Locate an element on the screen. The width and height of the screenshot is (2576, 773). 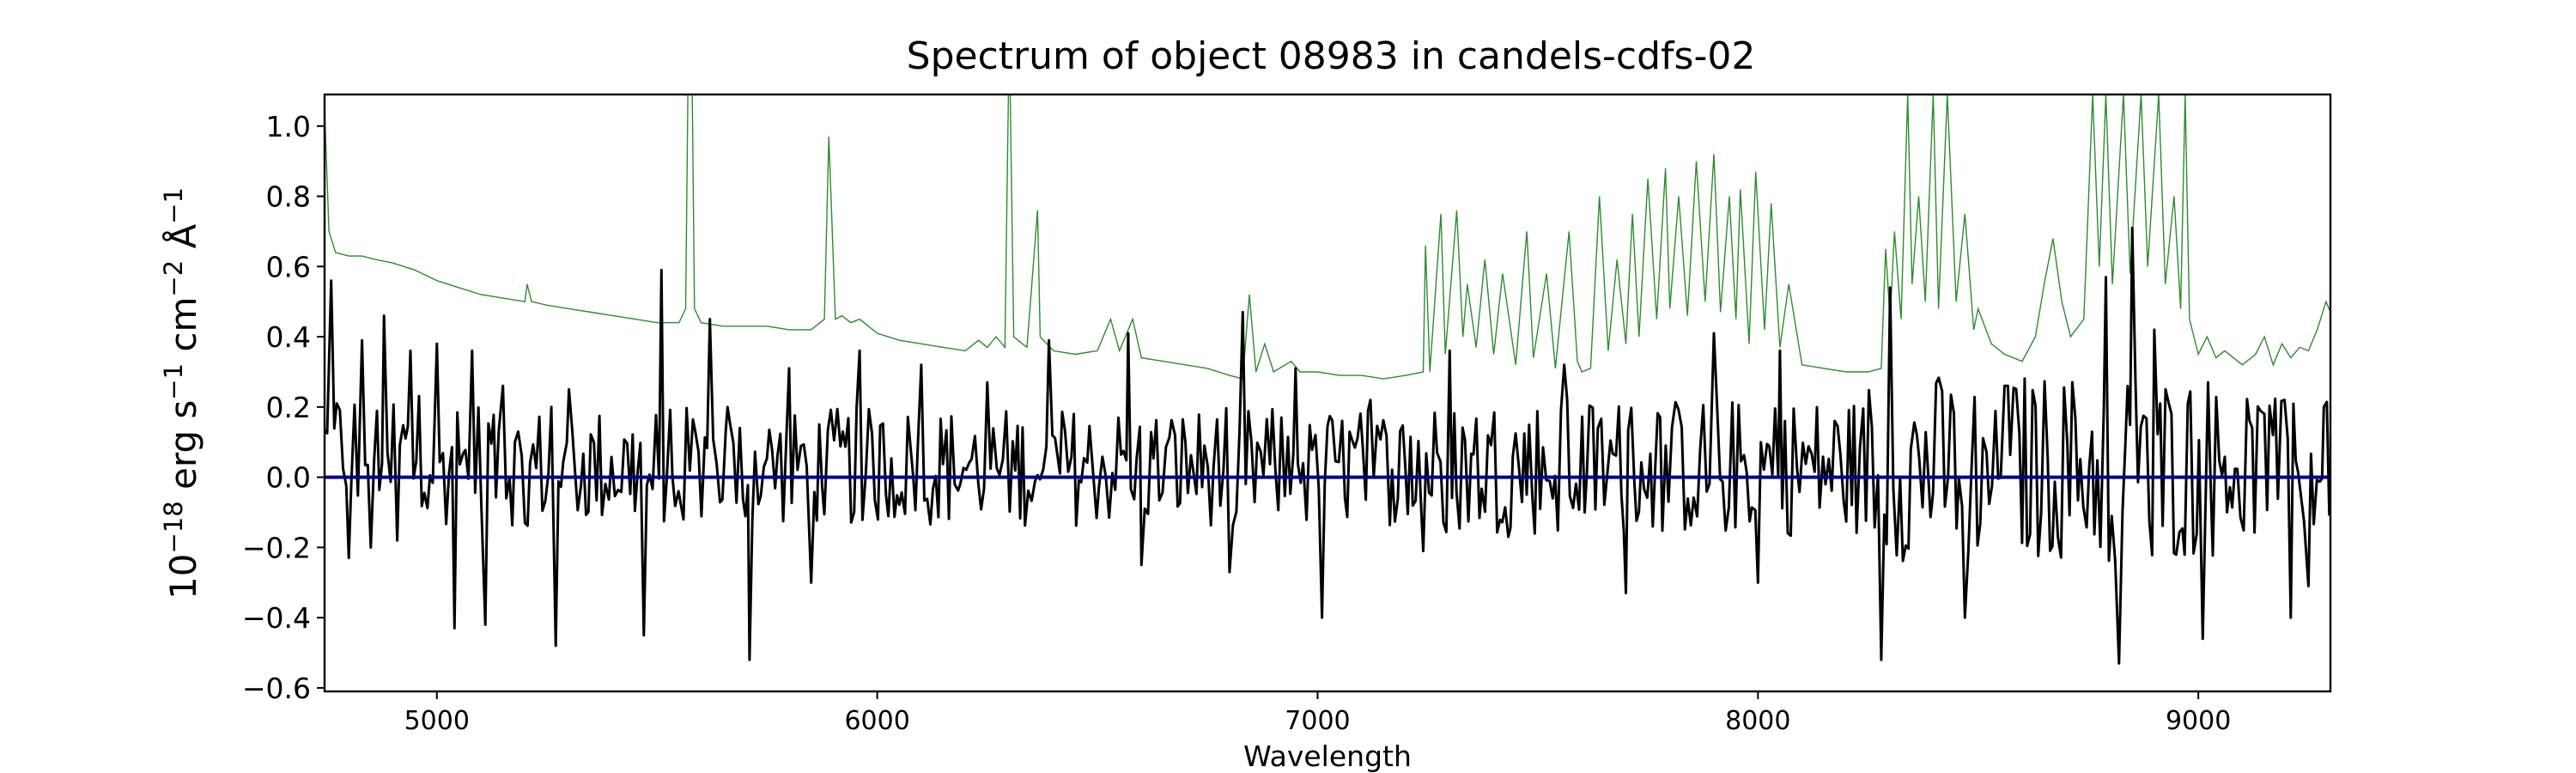
y-tick-label: 0.8 is located at coordinates (289, 197).